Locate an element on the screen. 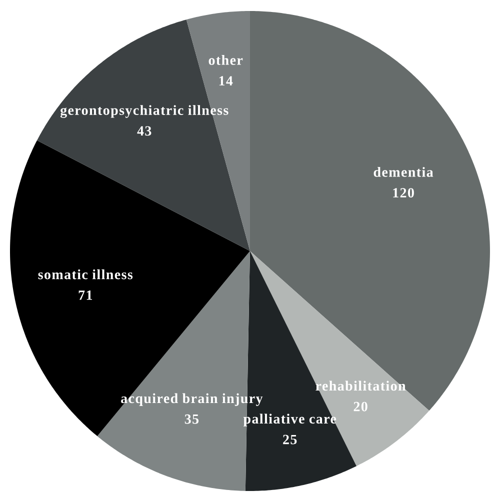  data-label: 71 is located at coordinates (85, 295).